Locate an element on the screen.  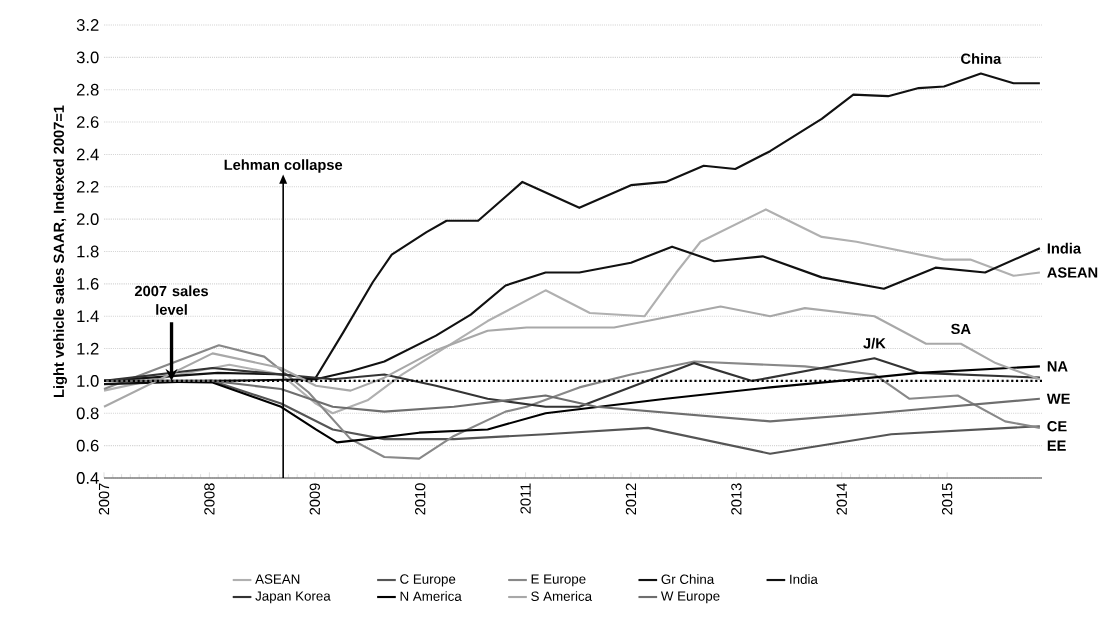
legend-label: W Europe is located at coordinates (690, 597).